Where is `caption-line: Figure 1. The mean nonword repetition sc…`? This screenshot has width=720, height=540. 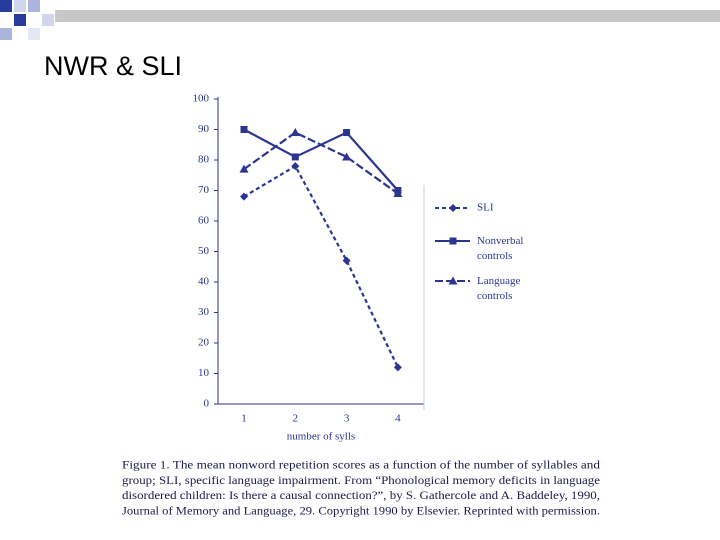 caption-line: Figure 1. The mean nonword repetition sc… is located at coordinates (361, 466).